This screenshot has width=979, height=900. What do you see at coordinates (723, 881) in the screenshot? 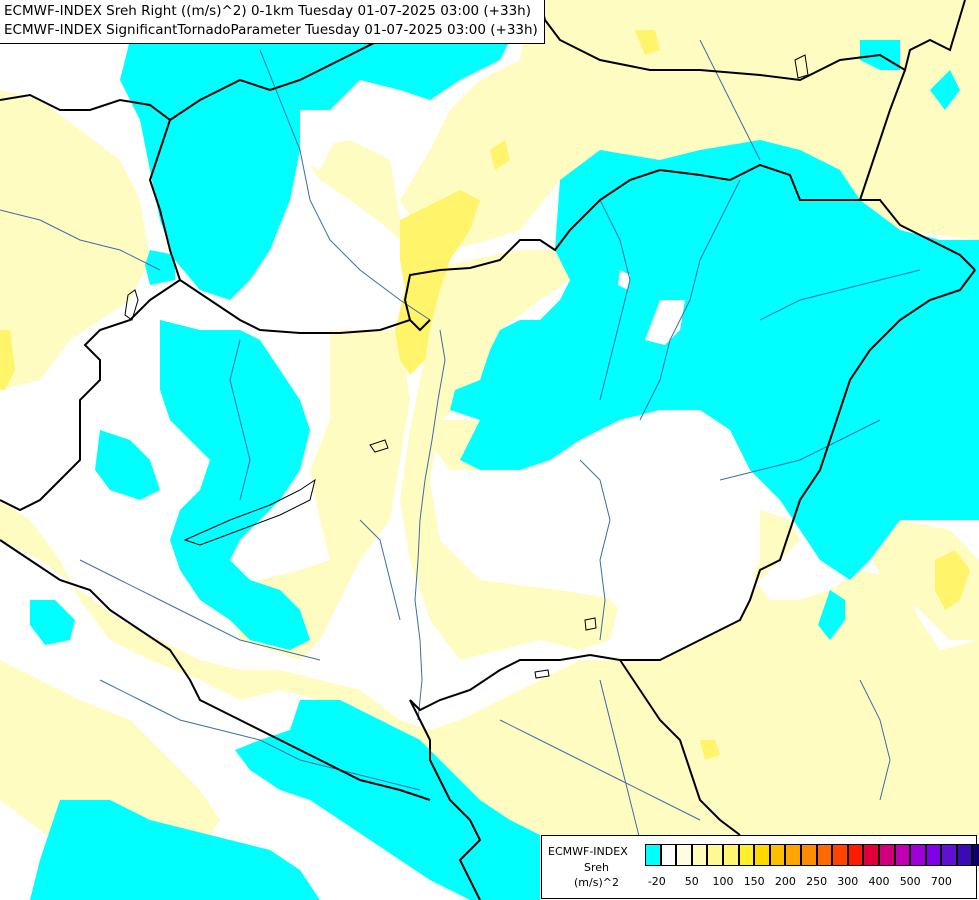
I see `legend-tick-label: 100` at bounding box center [723, 881].